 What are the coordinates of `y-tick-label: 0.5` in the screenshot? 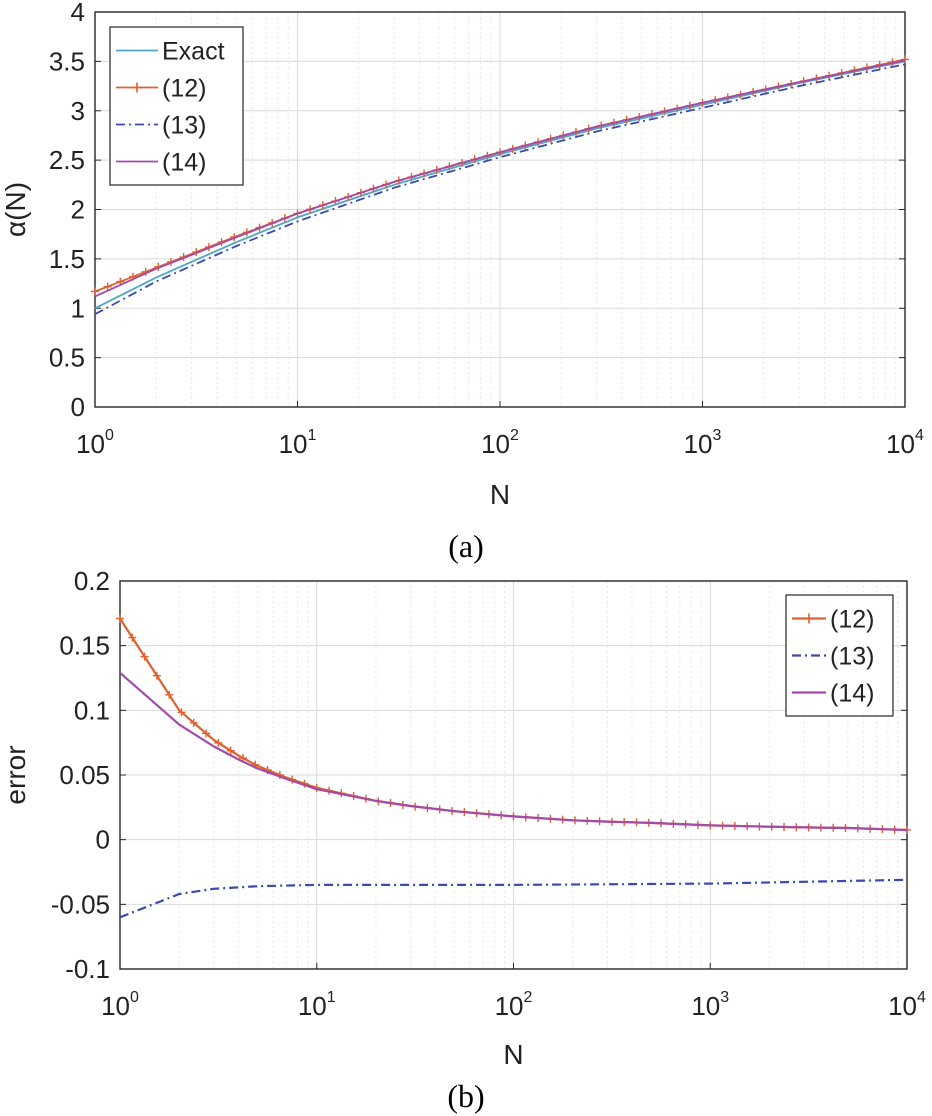 It's located at (67, 358).